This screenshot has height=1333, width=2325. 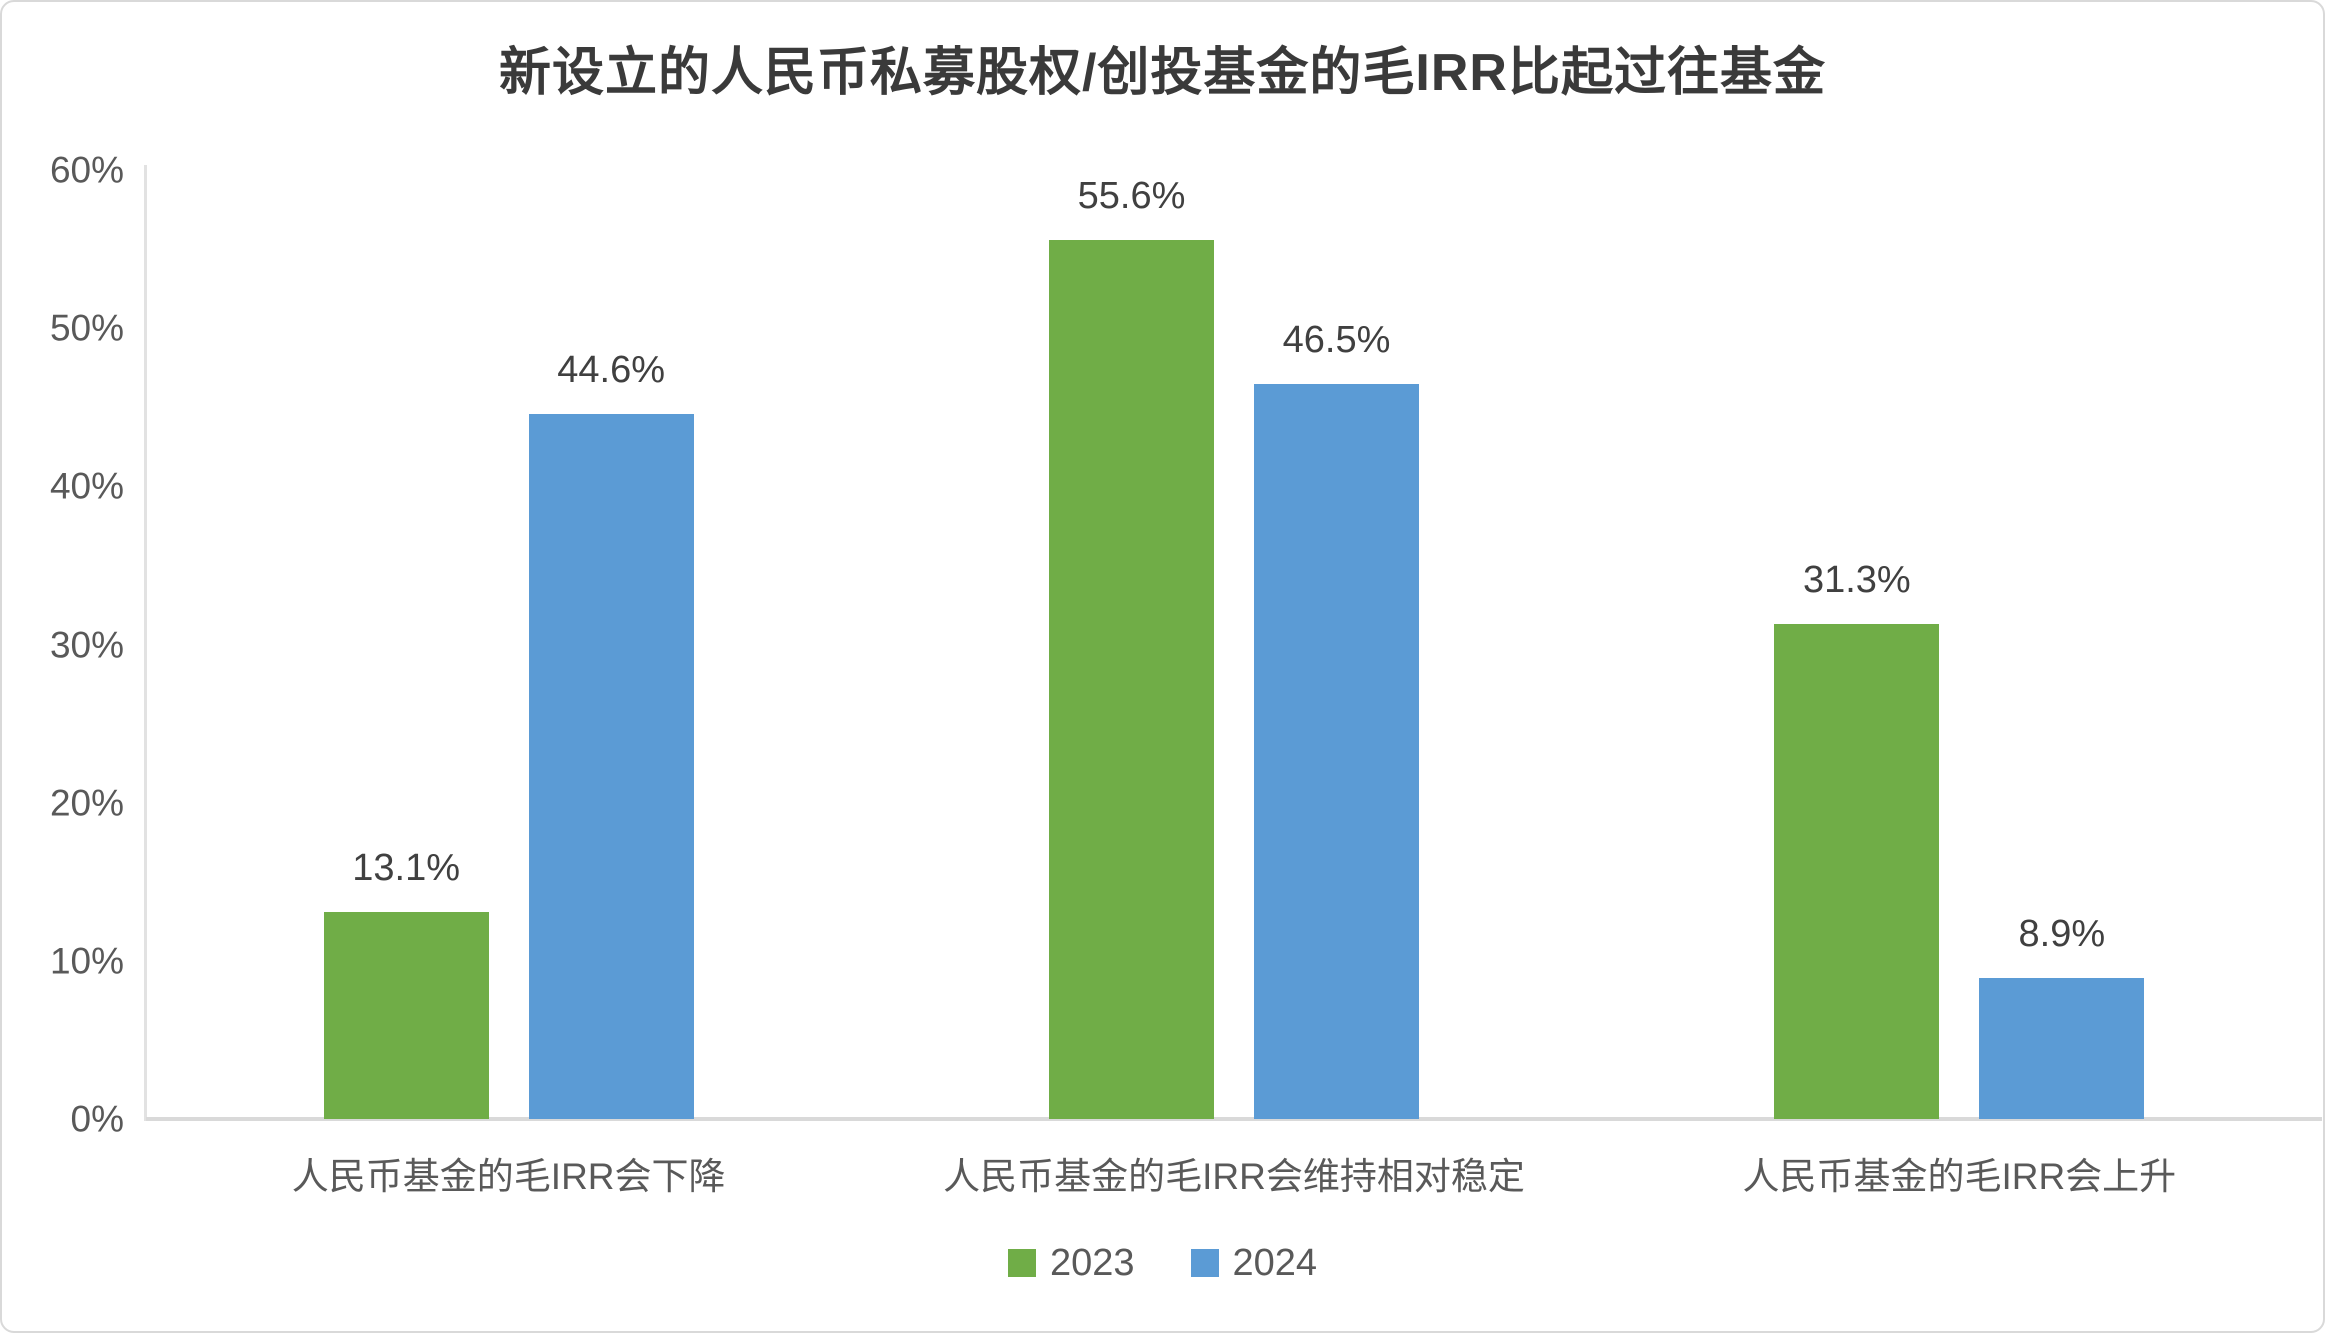 What do you see at coordinates (1234, 1176) in the screenshot?
I see `x-category-label-1: 人民币基金的毛IRR会维持相对稳定` at bounding box center [1234, 1176].